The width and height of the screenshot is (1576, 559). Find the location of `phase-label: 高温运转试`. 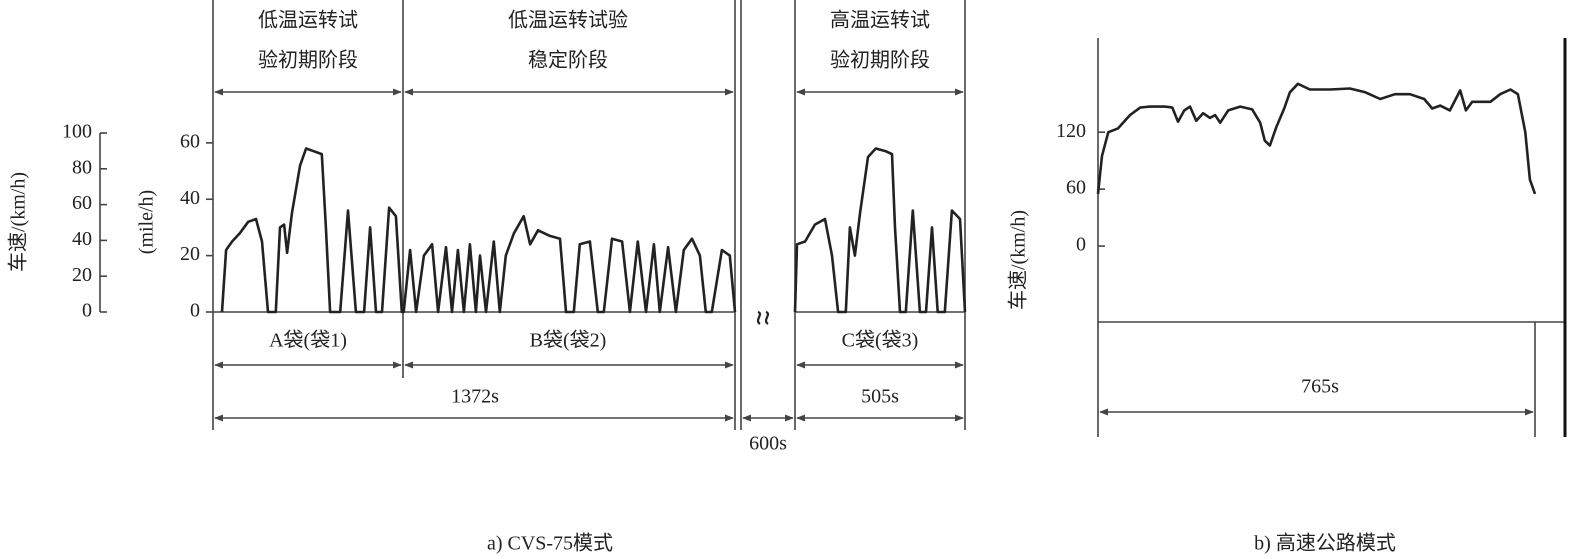

phase-label: 高温运转试 is located at coordinates (880, 20).